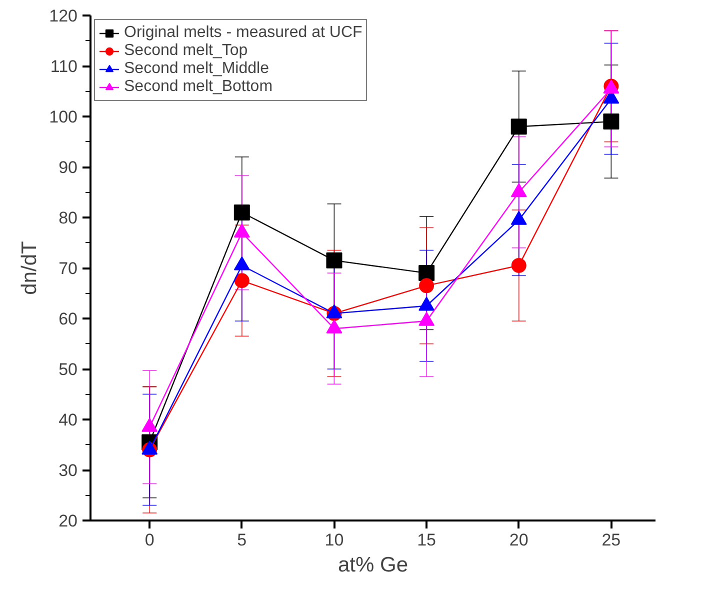  Describe the element at coordinates (64, 66) in the screenshot. I see `y-tick-label: 110` at that location.